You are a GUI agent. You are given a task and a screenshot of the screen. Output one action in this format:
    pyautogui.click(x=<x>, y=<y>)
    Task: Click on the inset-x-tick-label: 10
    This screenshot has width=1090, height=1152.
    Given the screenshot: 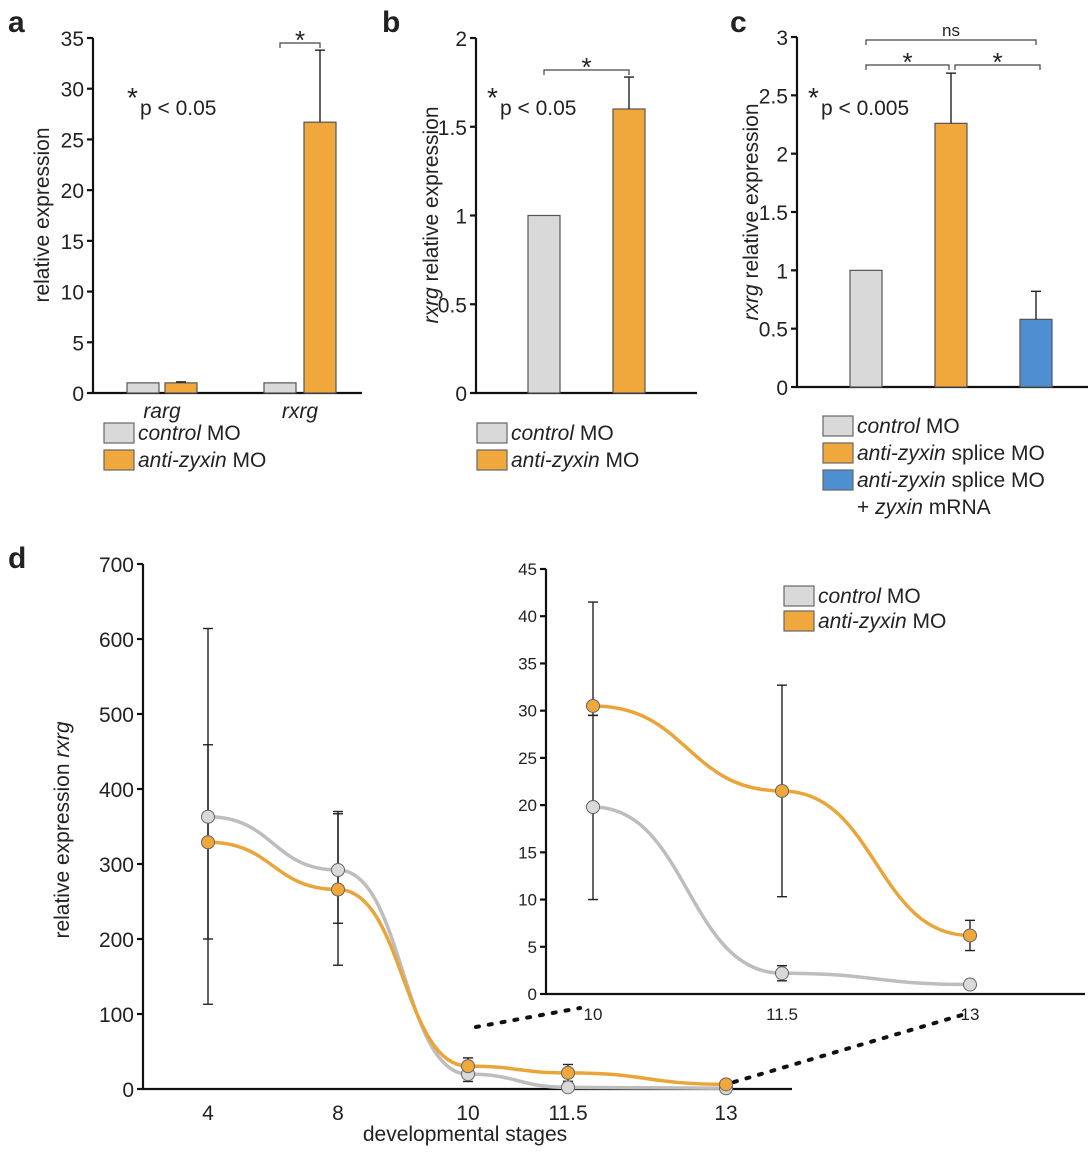 What is the action you would take?
    pyautogui.click(x=593, y=1014)
    